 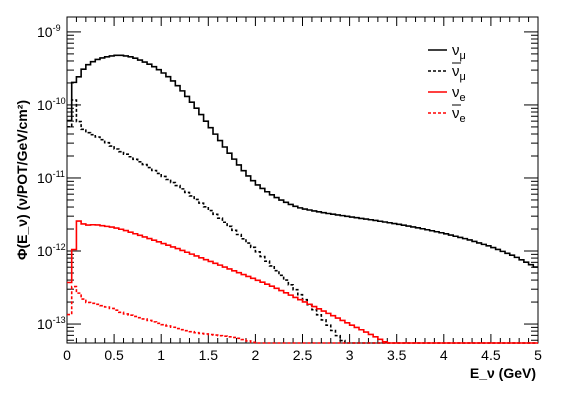 What do you see at coordinates (444, 355) in the screenshot?
I see `x-tick-label: 4` at bounding box center [444, 355].